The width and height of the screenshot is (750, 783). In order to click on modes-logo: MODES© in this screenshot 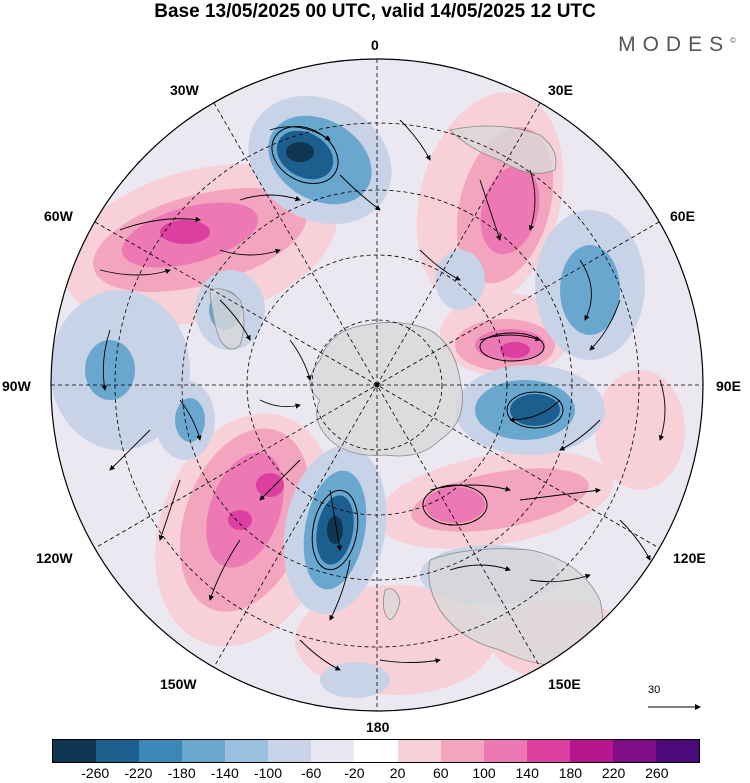, I will do `click(677, 45)`.